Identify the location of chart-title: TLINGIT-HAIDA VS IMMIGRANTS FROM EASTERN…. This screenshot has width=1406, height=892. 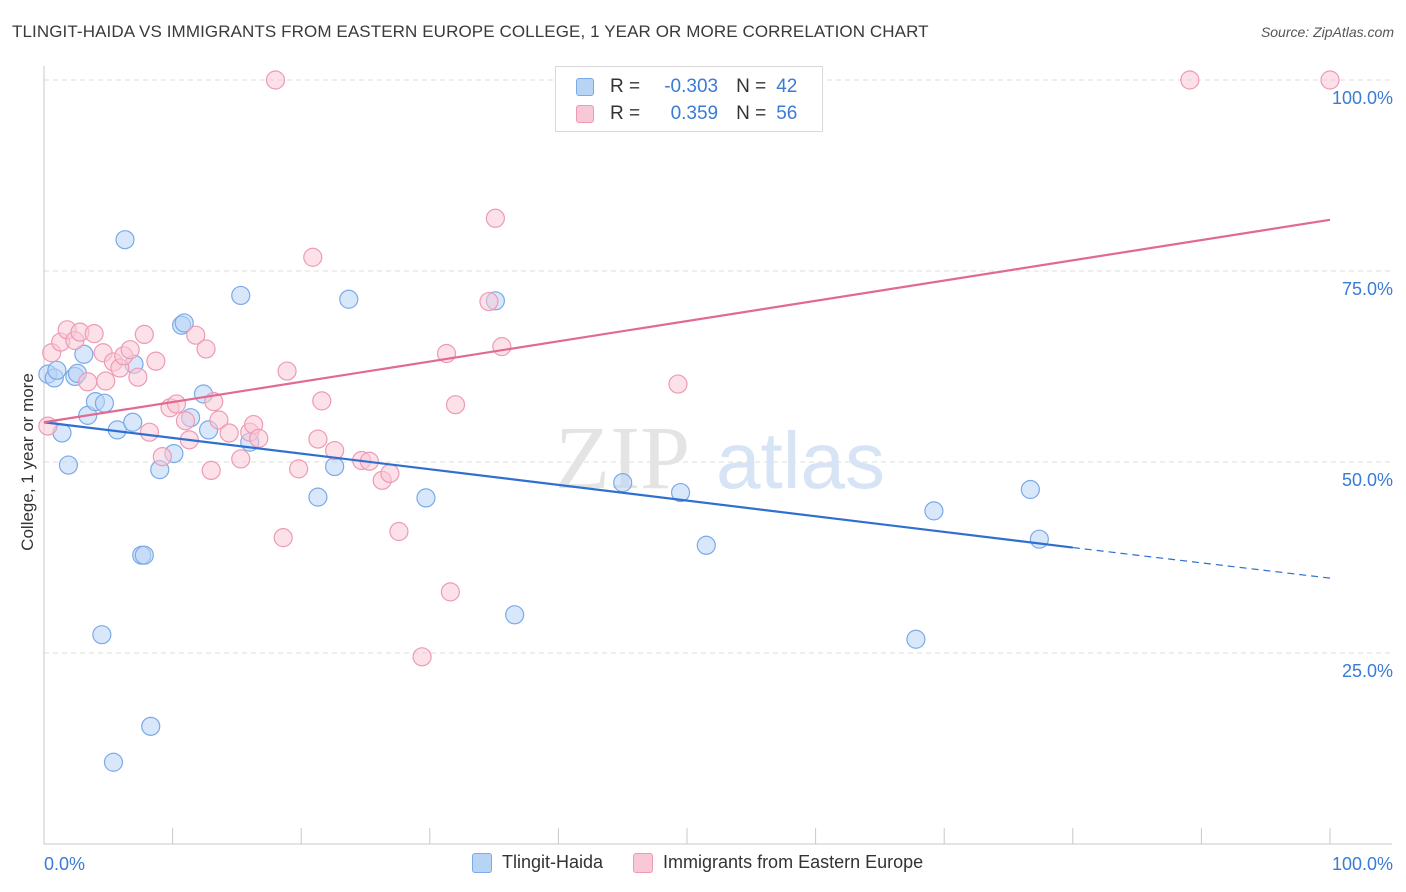
(470, 31).